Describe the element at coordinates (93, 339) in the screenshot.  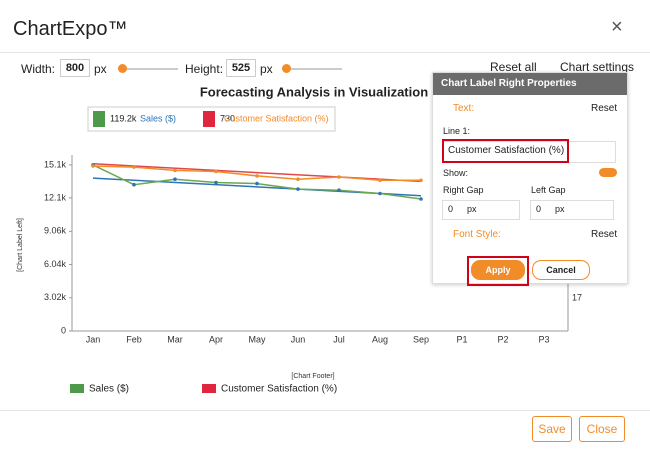
I see `x-tick-label: Jan` at that location.